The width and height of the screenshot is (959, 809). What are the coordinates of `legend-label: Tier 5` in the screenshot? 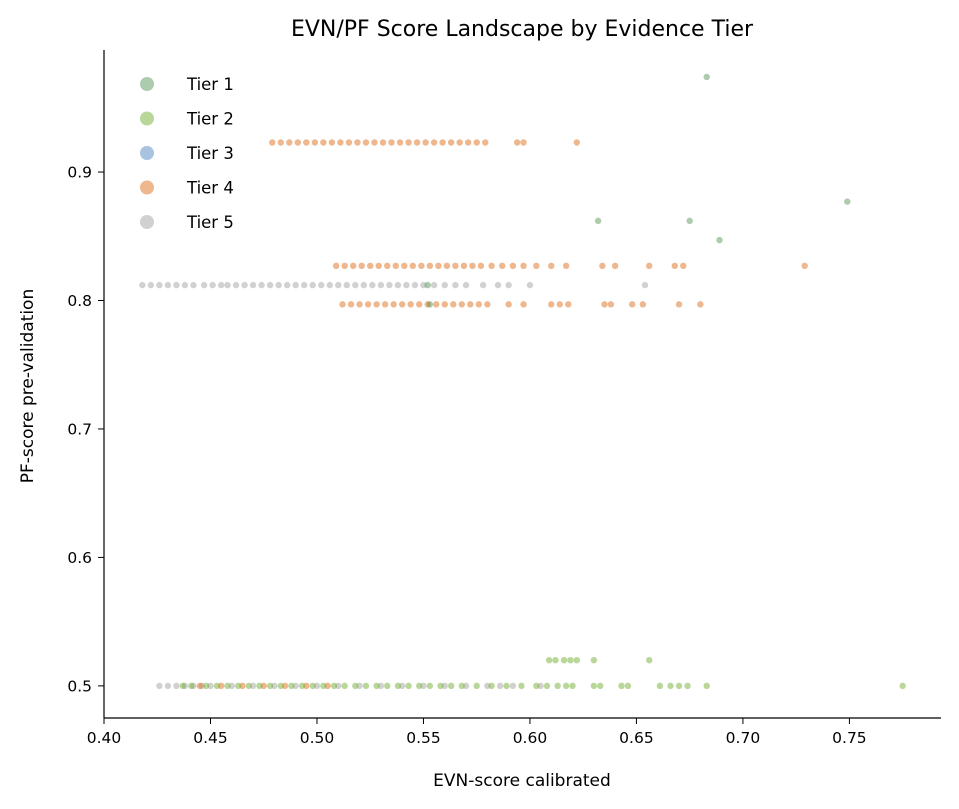 It's located at (210, 222).